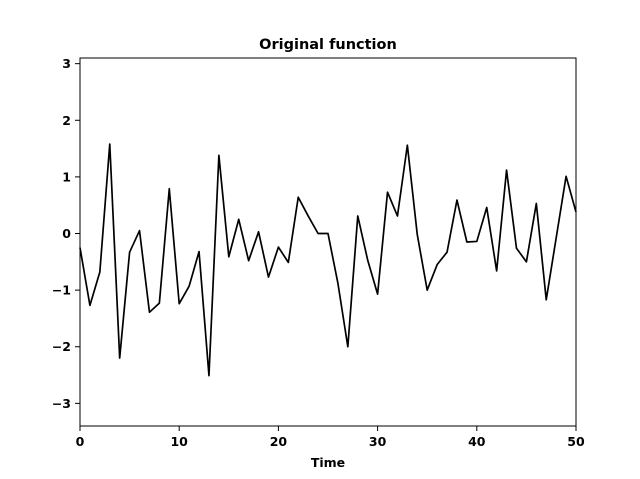 The image size is (640, 479). Describe the element at coordinates (330, 437) in the screenshot. I see `x-axis: 0 10 20 30 40 50` at that location.